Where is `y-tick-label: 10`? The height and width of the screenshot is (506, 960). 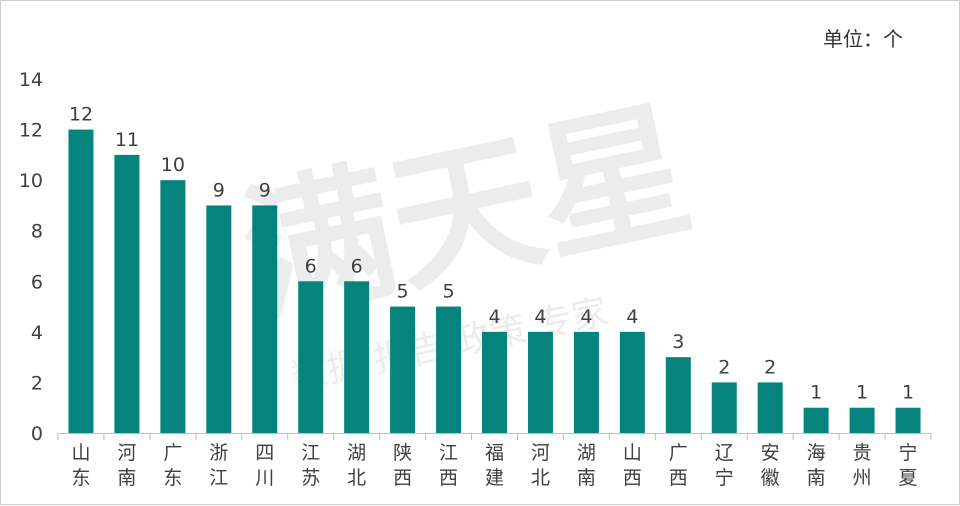
y-tick-label: 10 is located at coordinates (31, 181).